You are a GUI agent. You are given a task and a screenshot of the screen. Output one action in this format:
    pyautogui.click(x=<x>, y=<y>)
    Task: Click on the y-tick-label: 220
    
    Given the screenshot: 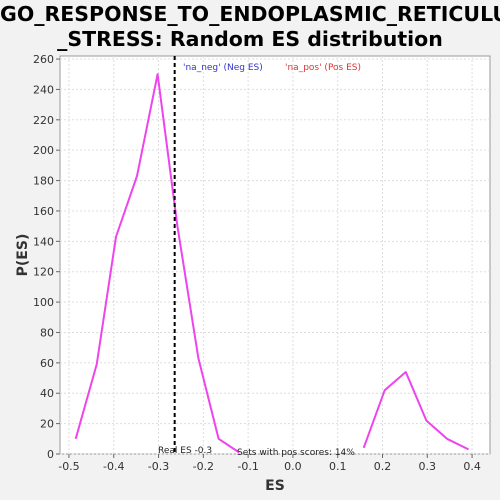 What is the action you would take?
    pyautogui.click(x=43, y=120)
    